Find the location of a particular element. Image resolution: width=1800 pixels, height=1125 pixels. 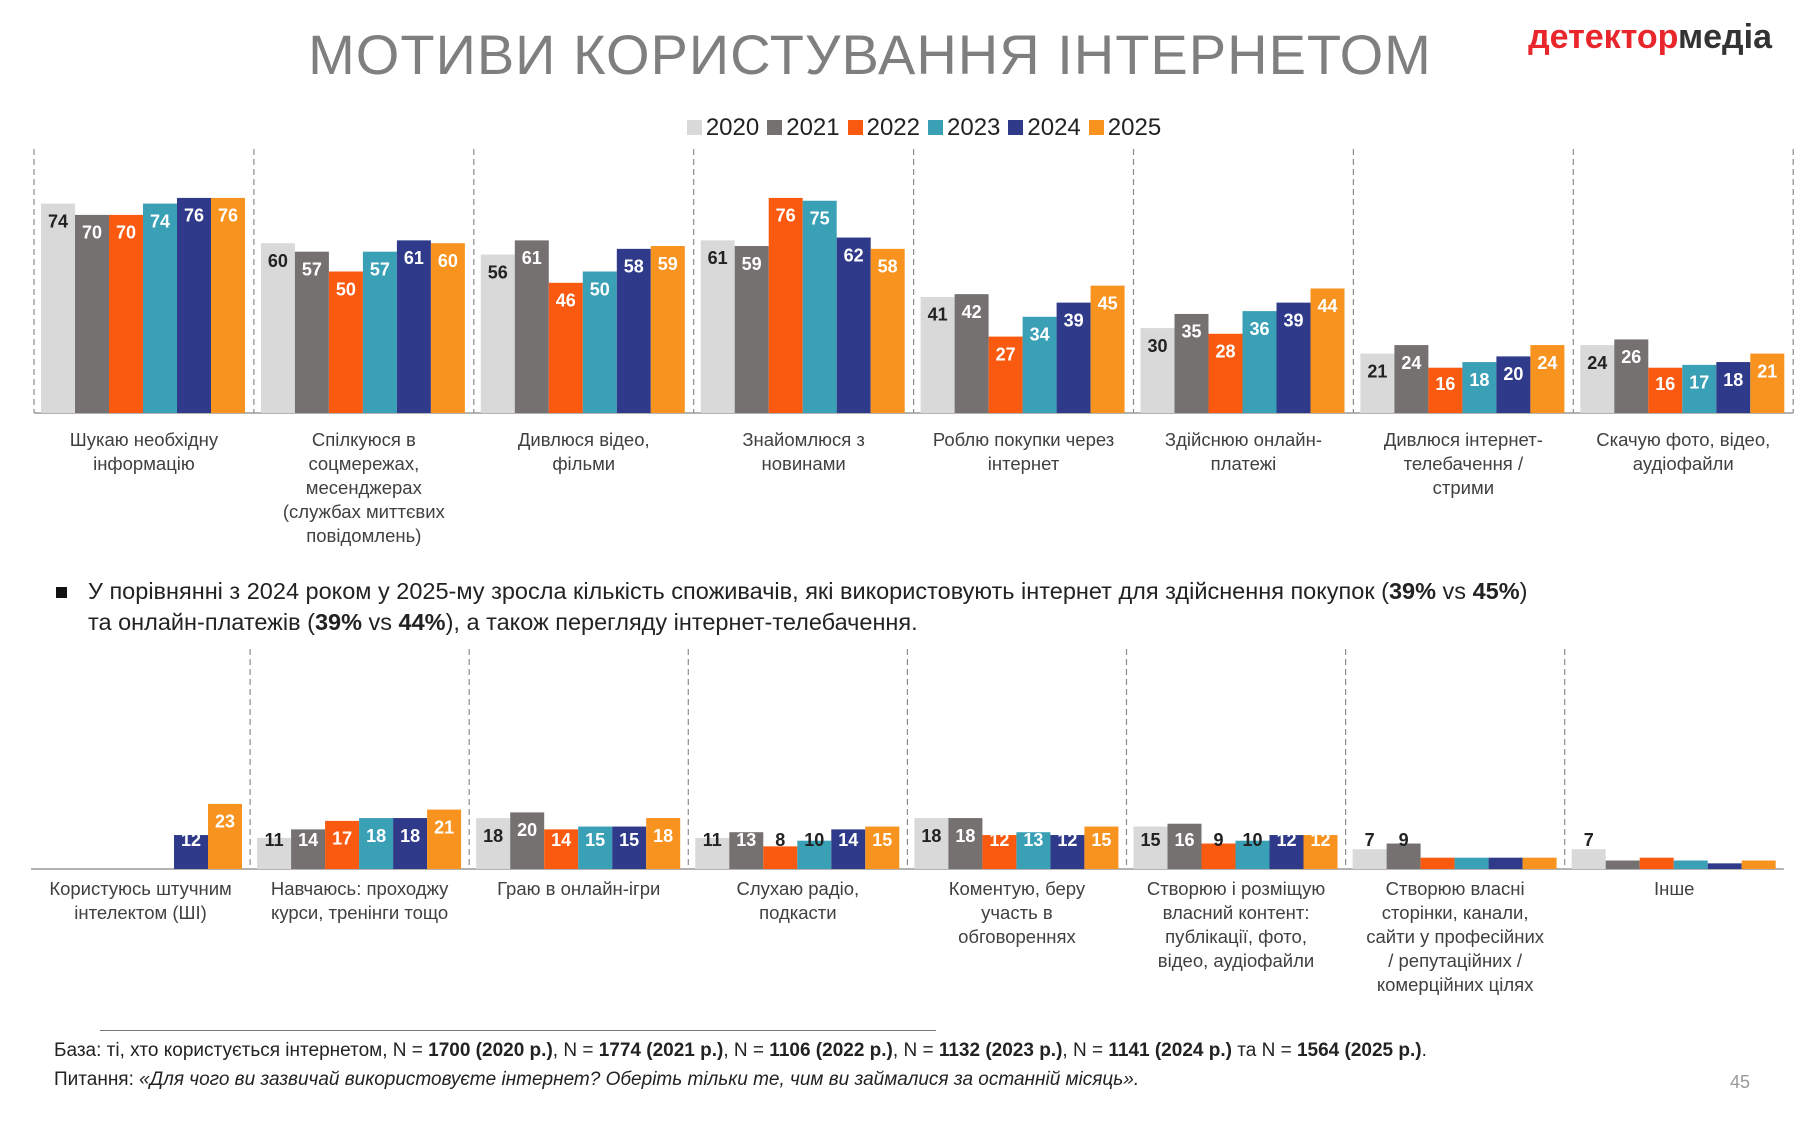

value-label: 50 is located at coordinates (346, 289).